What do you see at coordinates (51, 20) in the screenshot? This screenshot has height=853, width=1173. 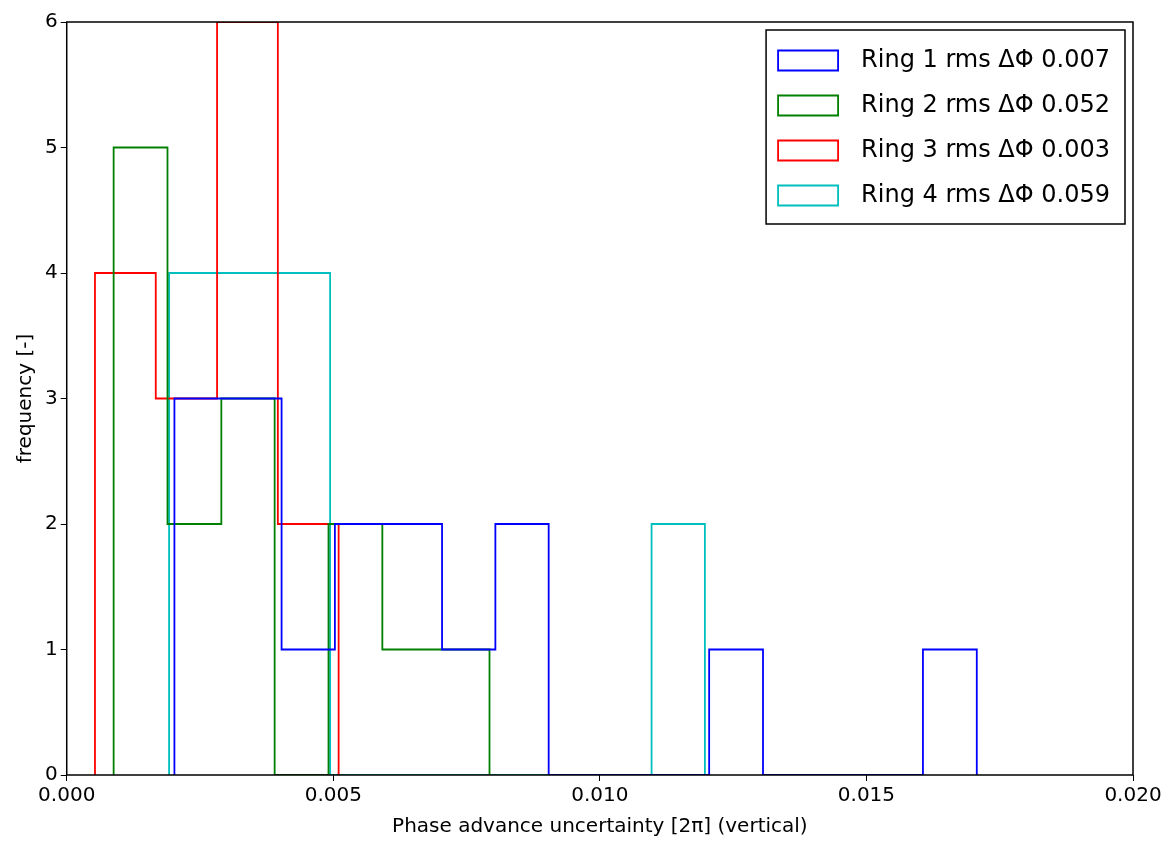 I see `y-tick-label: 6` at bounding box center [51, 20].